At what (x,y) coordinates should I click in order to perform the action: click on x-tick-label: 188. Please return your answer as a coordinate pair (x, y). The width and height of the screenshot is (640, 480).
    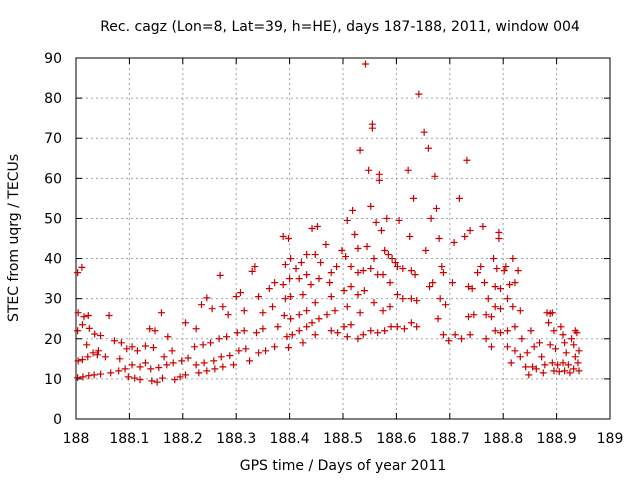
    Looking at the image, I should click on (76, 439).